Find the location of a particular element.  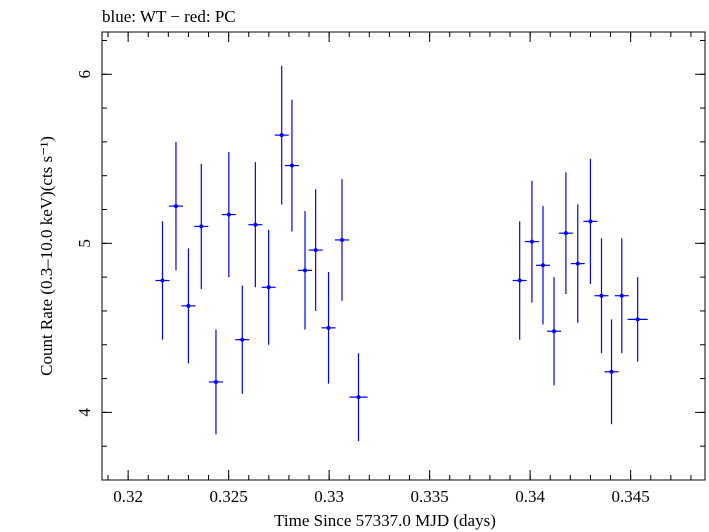

y-axis-label: Count Rate (0.3–10.0 keV)(cts s⁻¹) is located at coordinates (46, 256).